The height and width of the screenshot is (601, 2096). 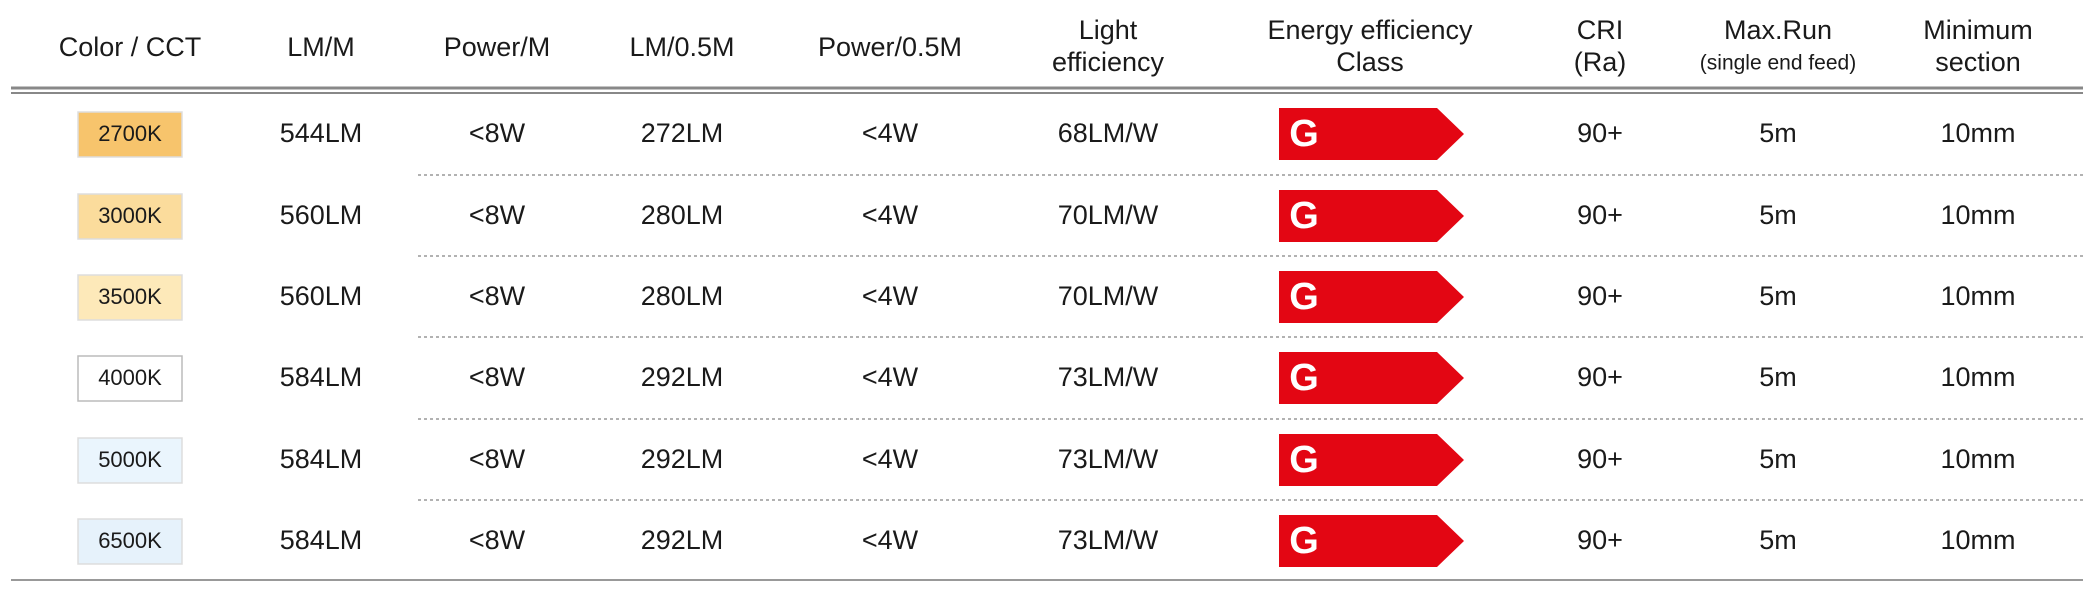 What do you see at coordinates (130, 47) in the screenshot?
I see `header-cell: Color / CCT` at bounding box center [130, 47].